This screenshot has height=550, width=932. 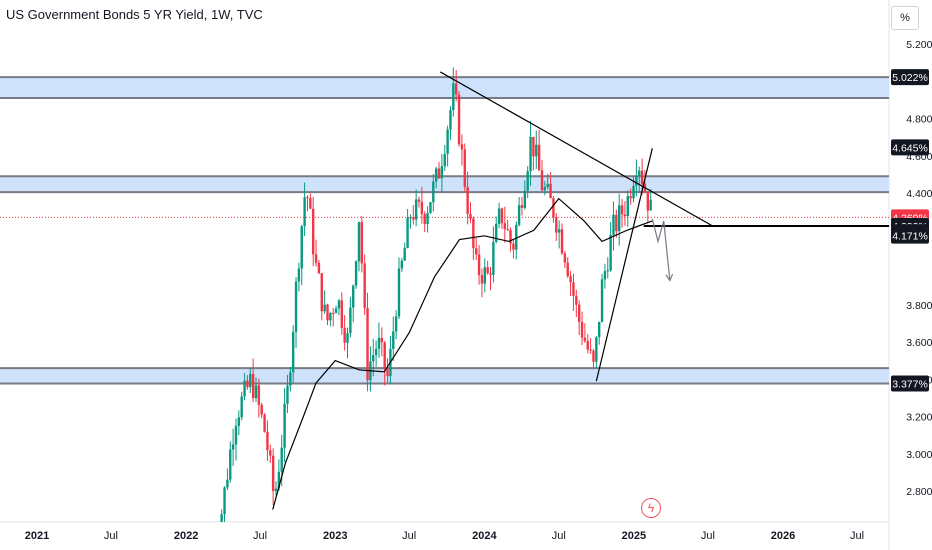 I want to click on price-badge-label: 4.645%, so click(x=910, y=148).